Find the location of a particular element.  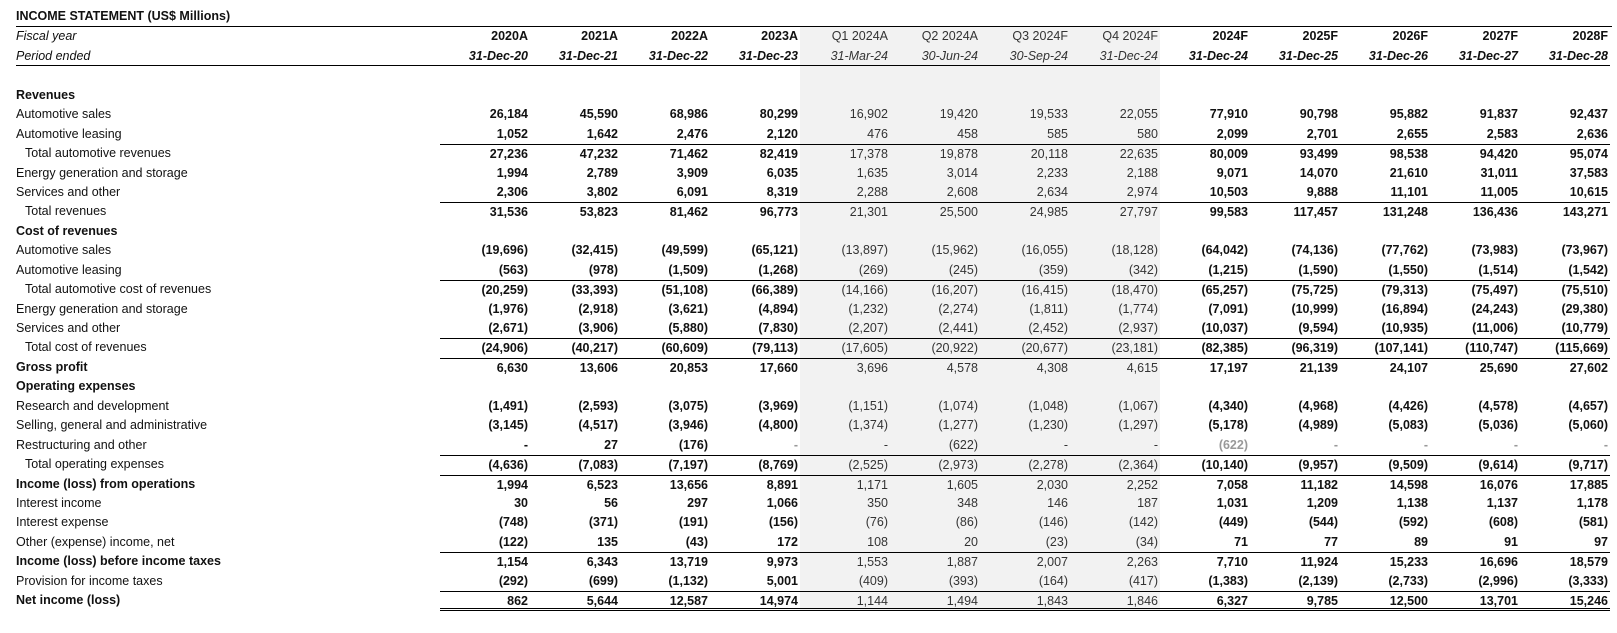

value-cell: (2,274) is located at coordinates (935, 309).